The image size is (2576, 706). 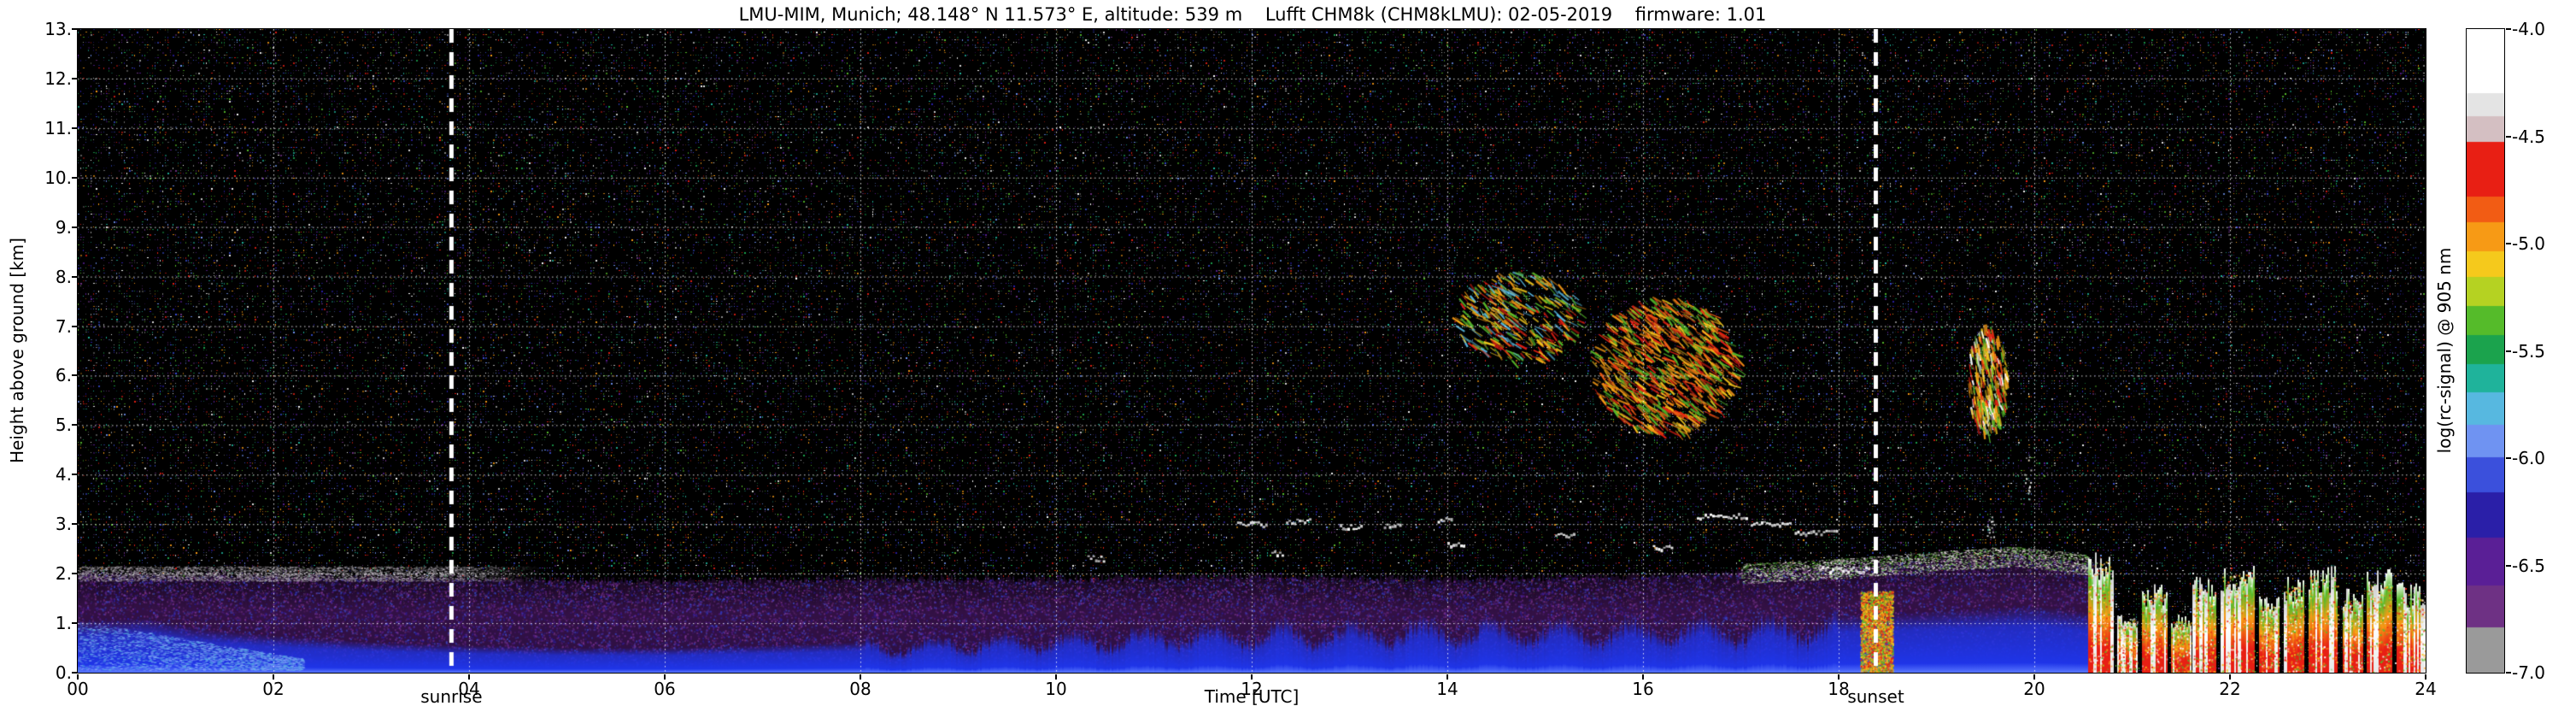 What do you see at coordinates (2529, 136) in the screenshot?
I see `colorbar-tick-label: -4.5` at bounding box center [2529, 136].